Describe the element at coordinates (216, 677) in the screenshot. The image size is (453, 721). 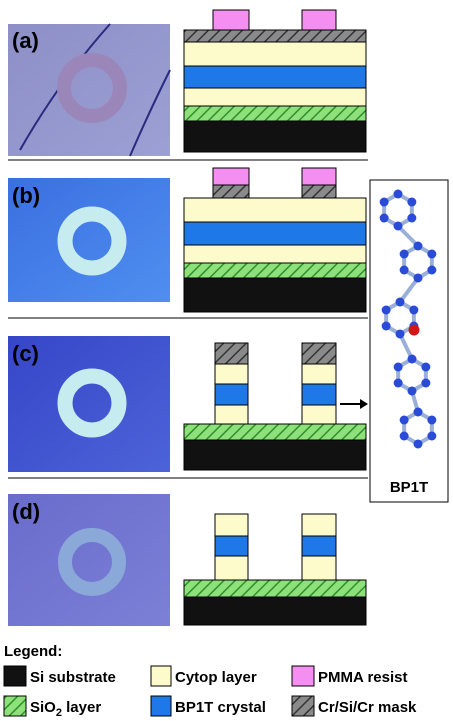
I see `legend-label: Cytop layer` at that location.